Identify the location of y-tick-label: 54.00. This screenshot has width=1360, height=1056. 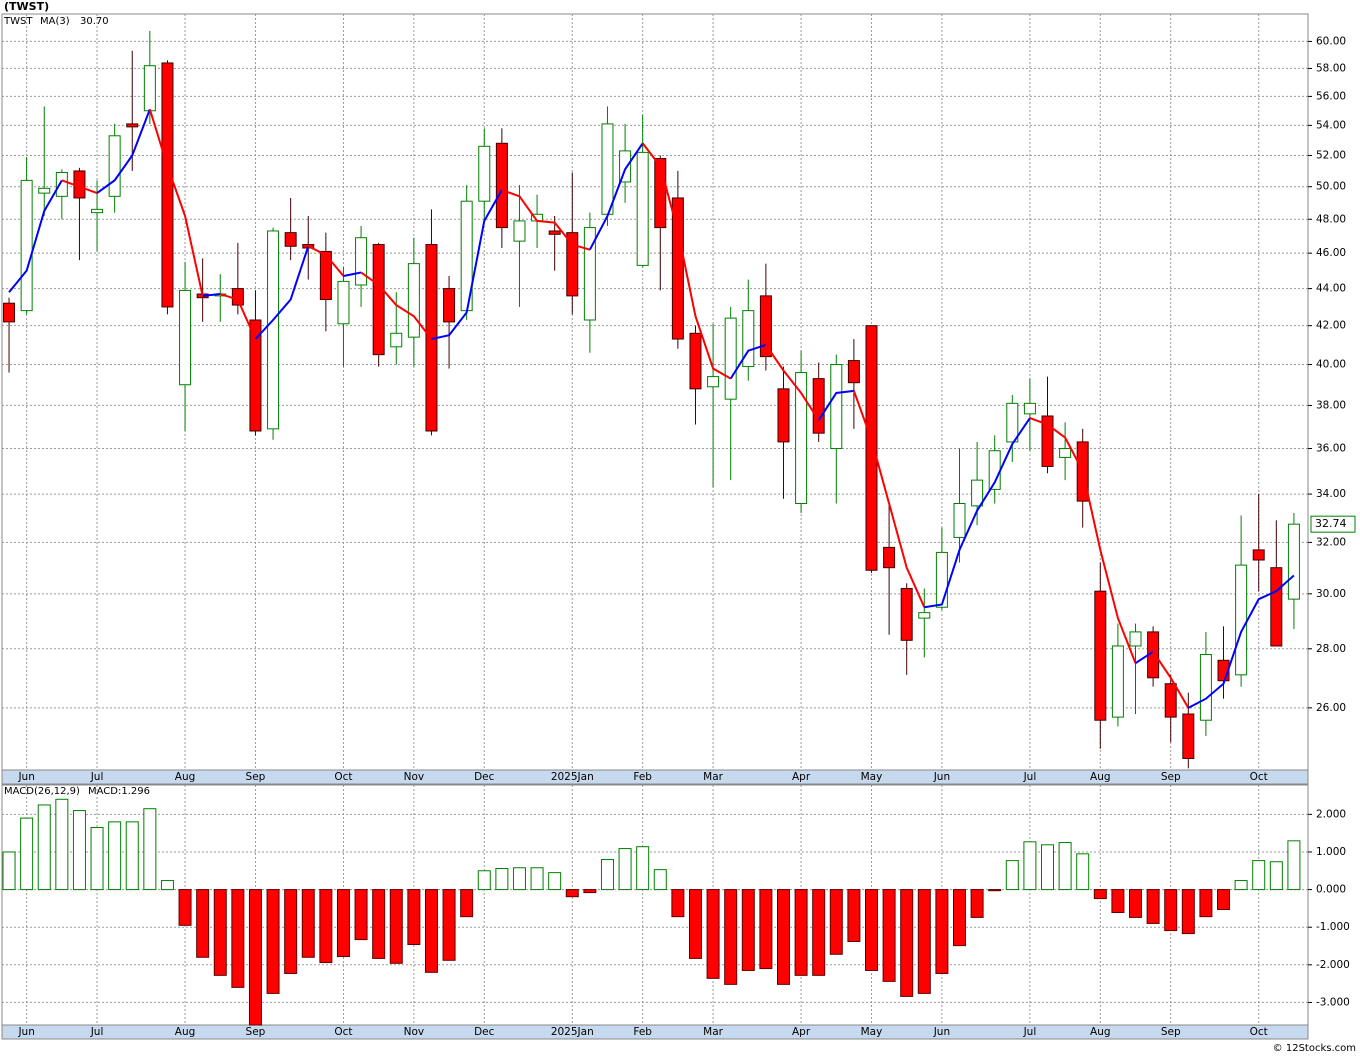
(1331, 125).